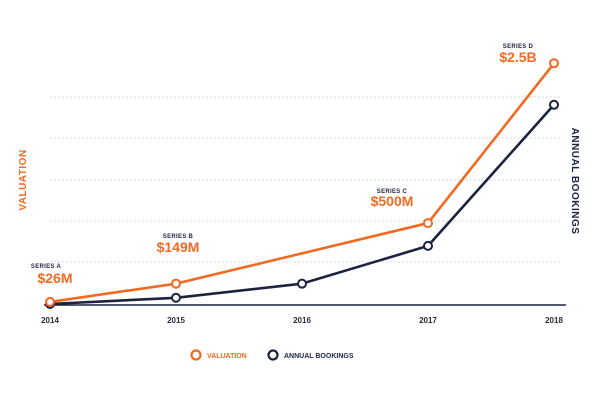 This screenshot has height=402, width=600. I want to click on x-tick-labels: 2014 2015 2016 2017 2018, so click(302, 320).